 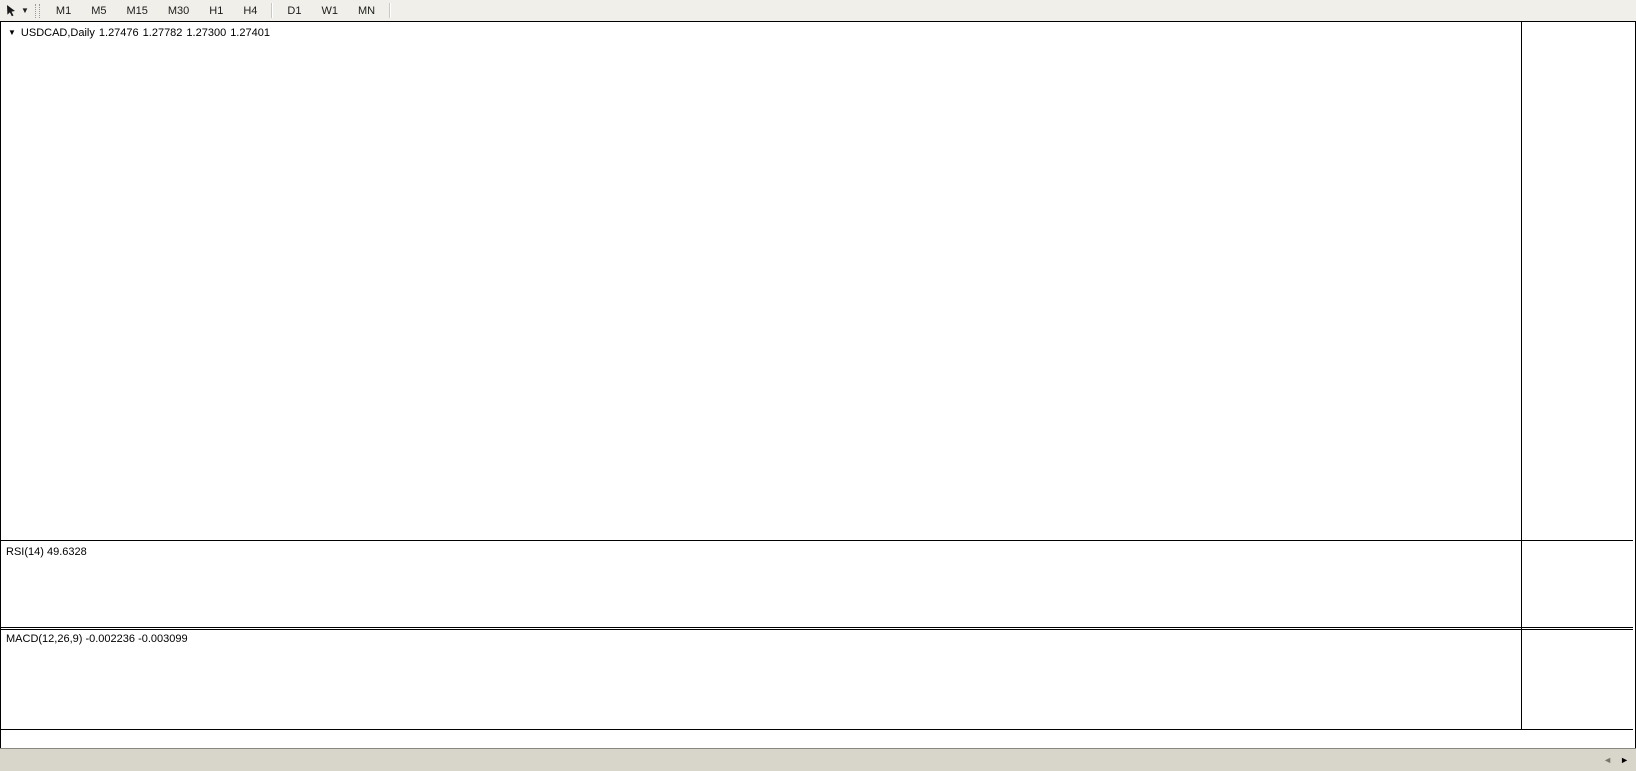 What do you see at coordinates (1624, 760) in the screenshot?
I see `tabs-scroll-right-icon: ►` at bounding box center [1624, 760].